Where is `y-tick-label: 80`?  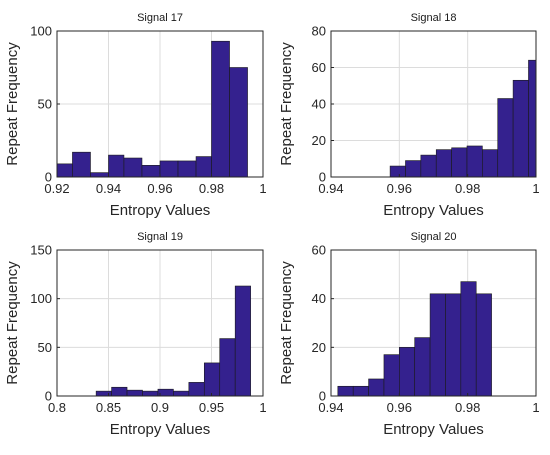
y-tick-label: 80 is located at coordinates (319, 31).